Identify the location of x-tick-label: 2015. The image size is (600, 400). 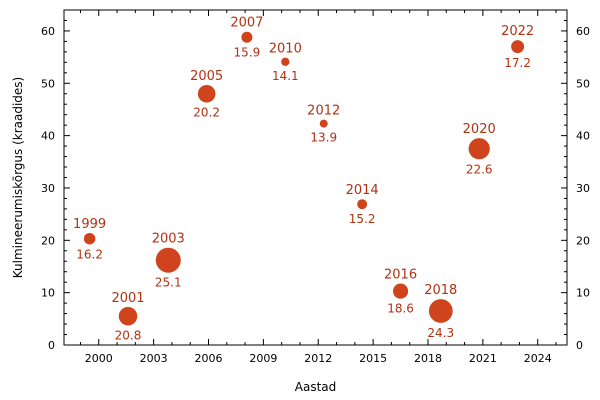
(373, 358).